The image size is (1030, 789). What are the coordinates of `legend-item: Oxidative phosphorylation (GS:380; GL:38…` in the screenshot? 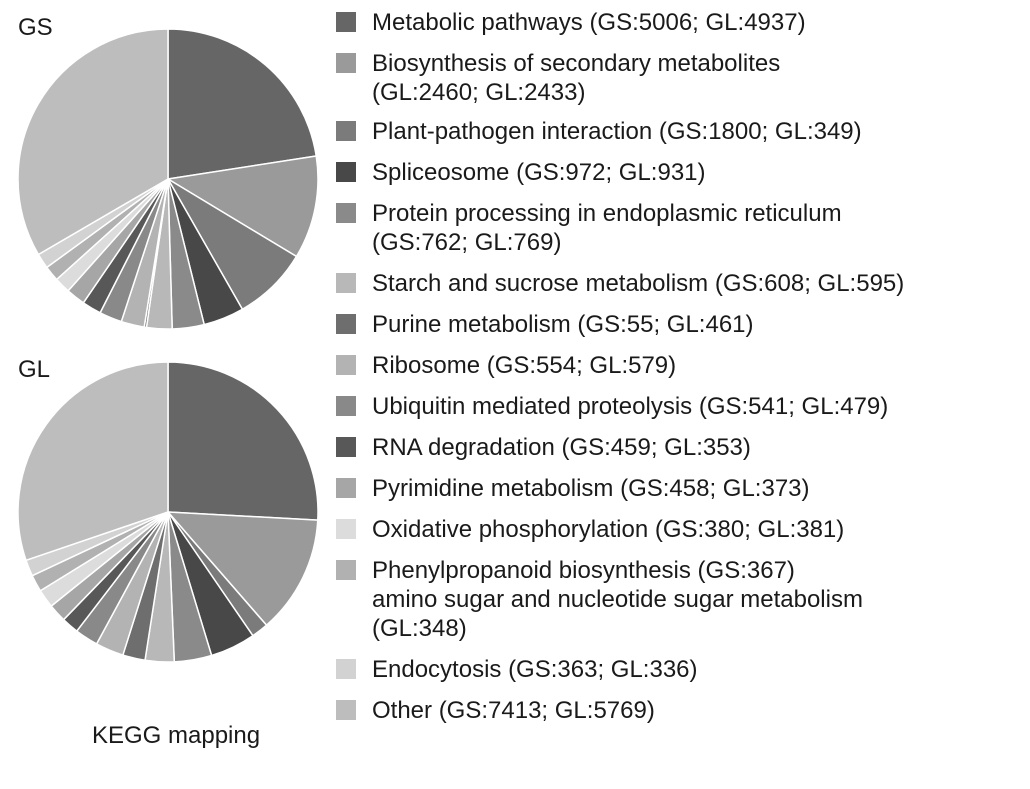 It's located at (681, 529).